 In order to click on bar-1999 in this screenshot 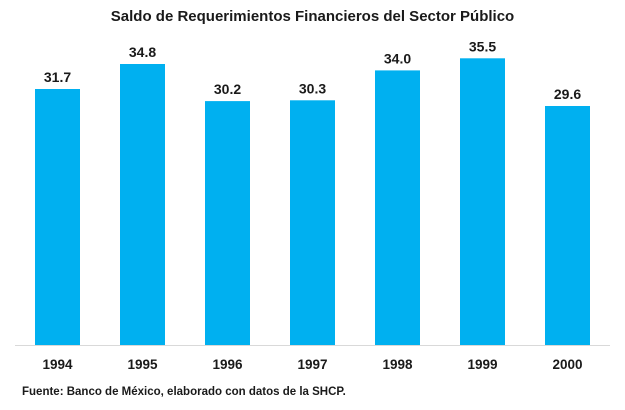, I will do `click(482, 202)`.